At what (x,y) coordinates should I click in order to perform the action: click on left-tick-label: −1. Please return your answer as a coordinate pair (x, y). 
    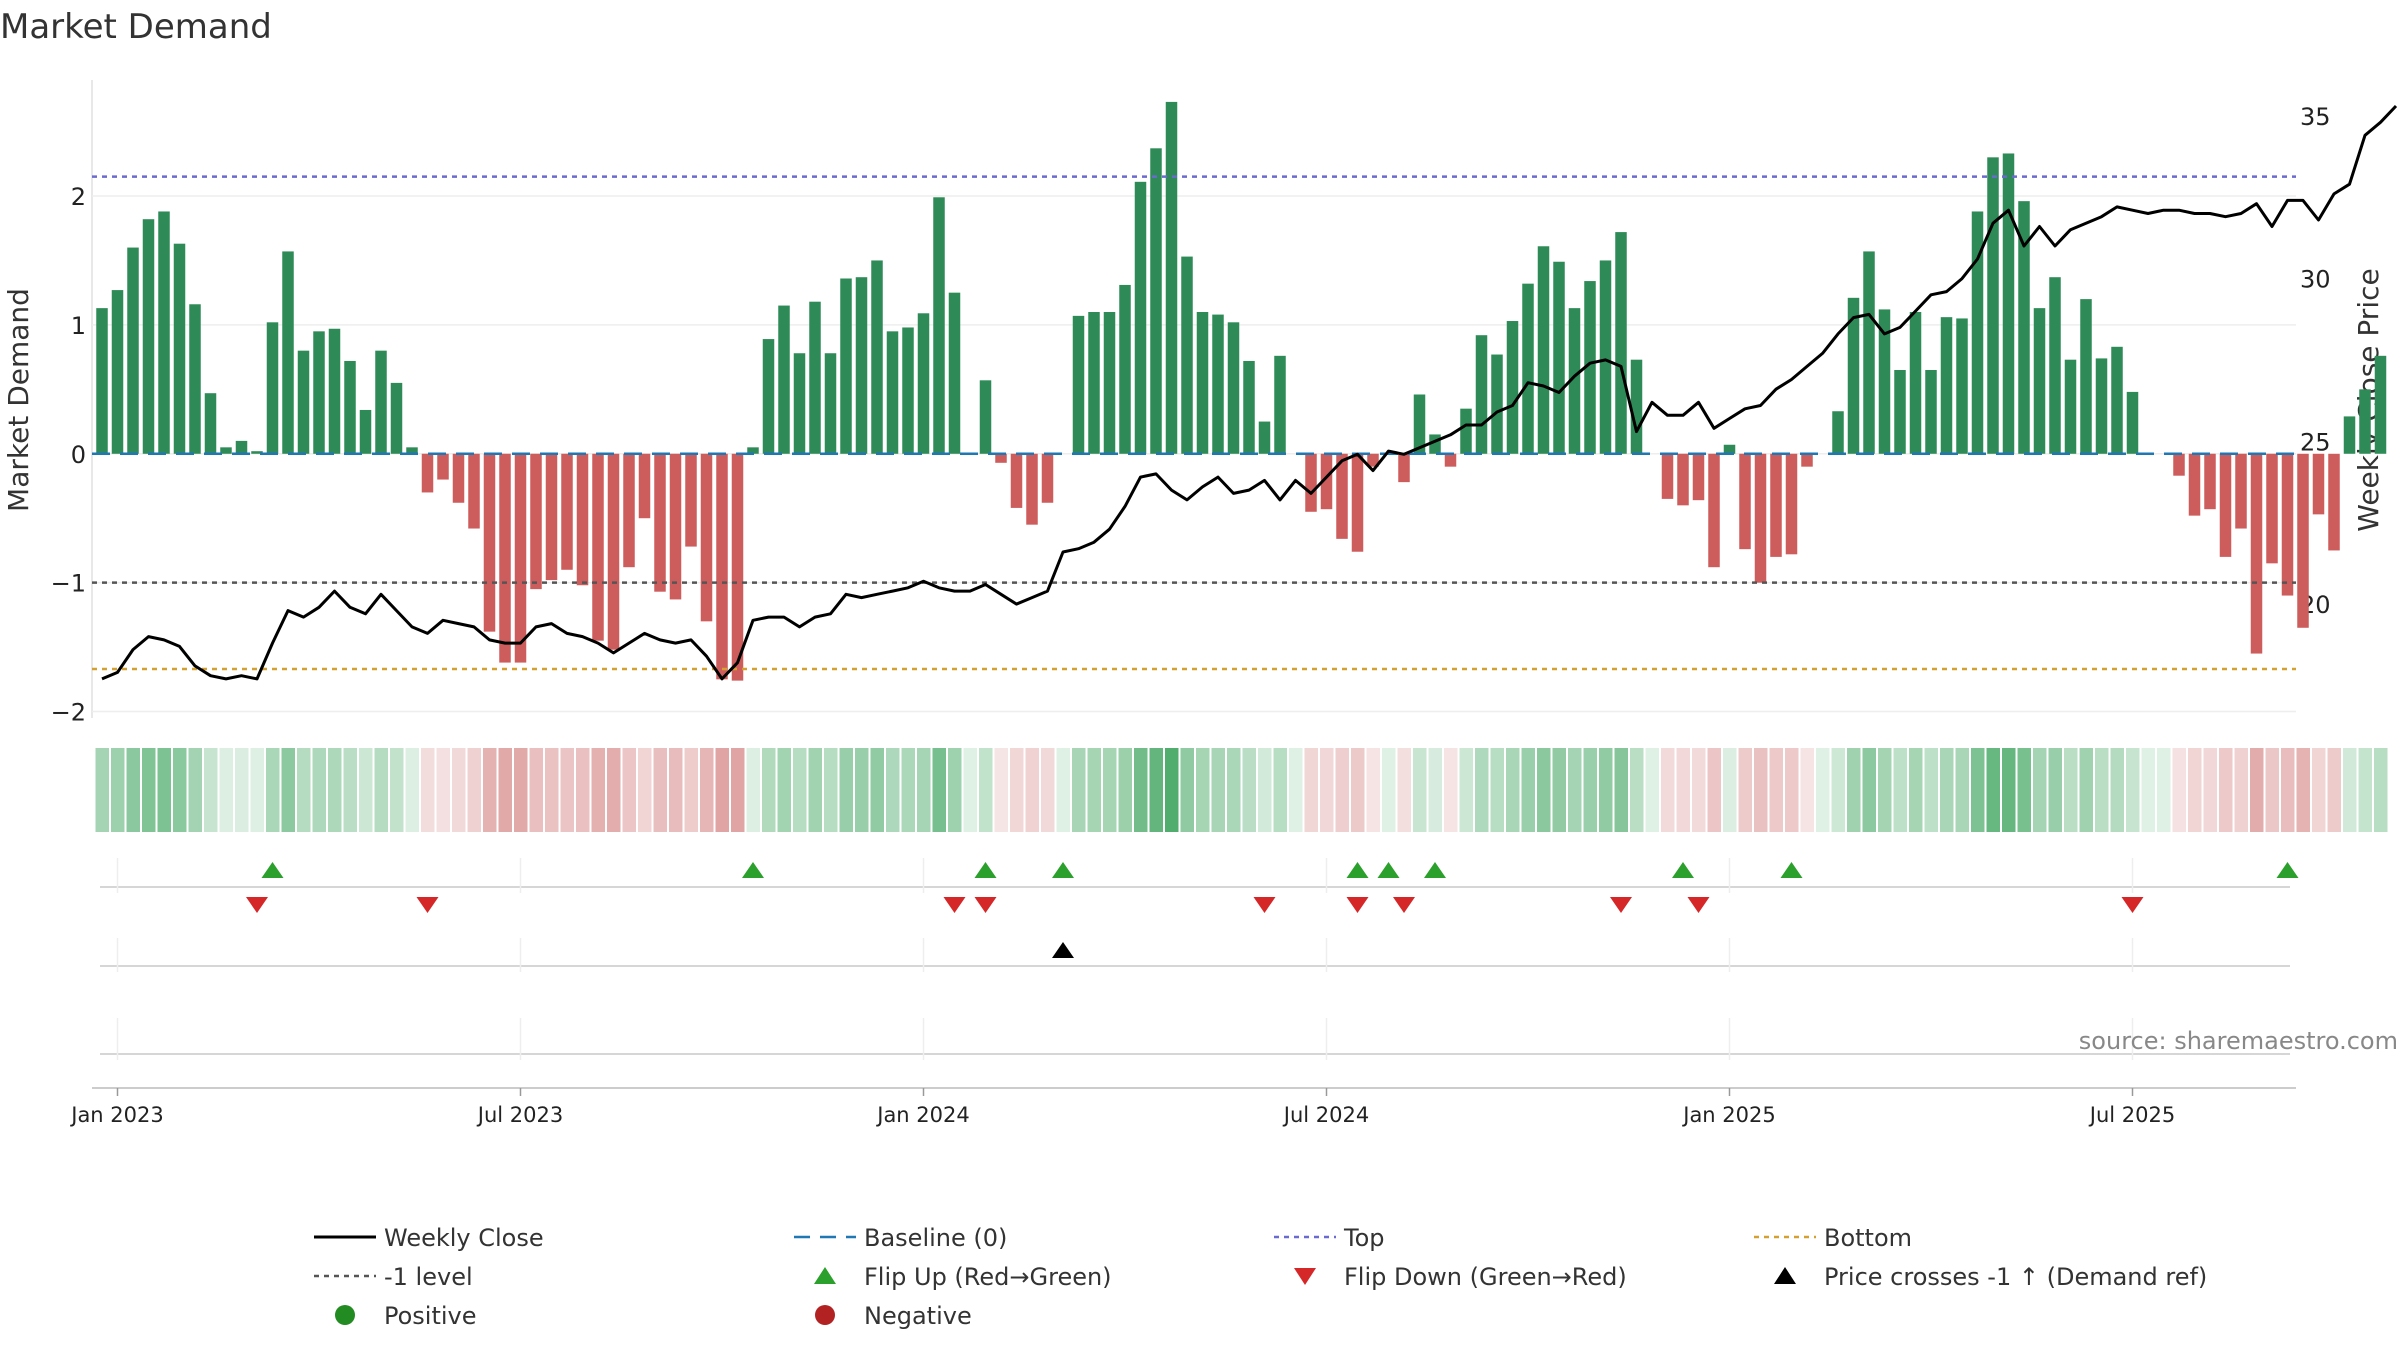
    Looking at the image, I should click on (68, 584).